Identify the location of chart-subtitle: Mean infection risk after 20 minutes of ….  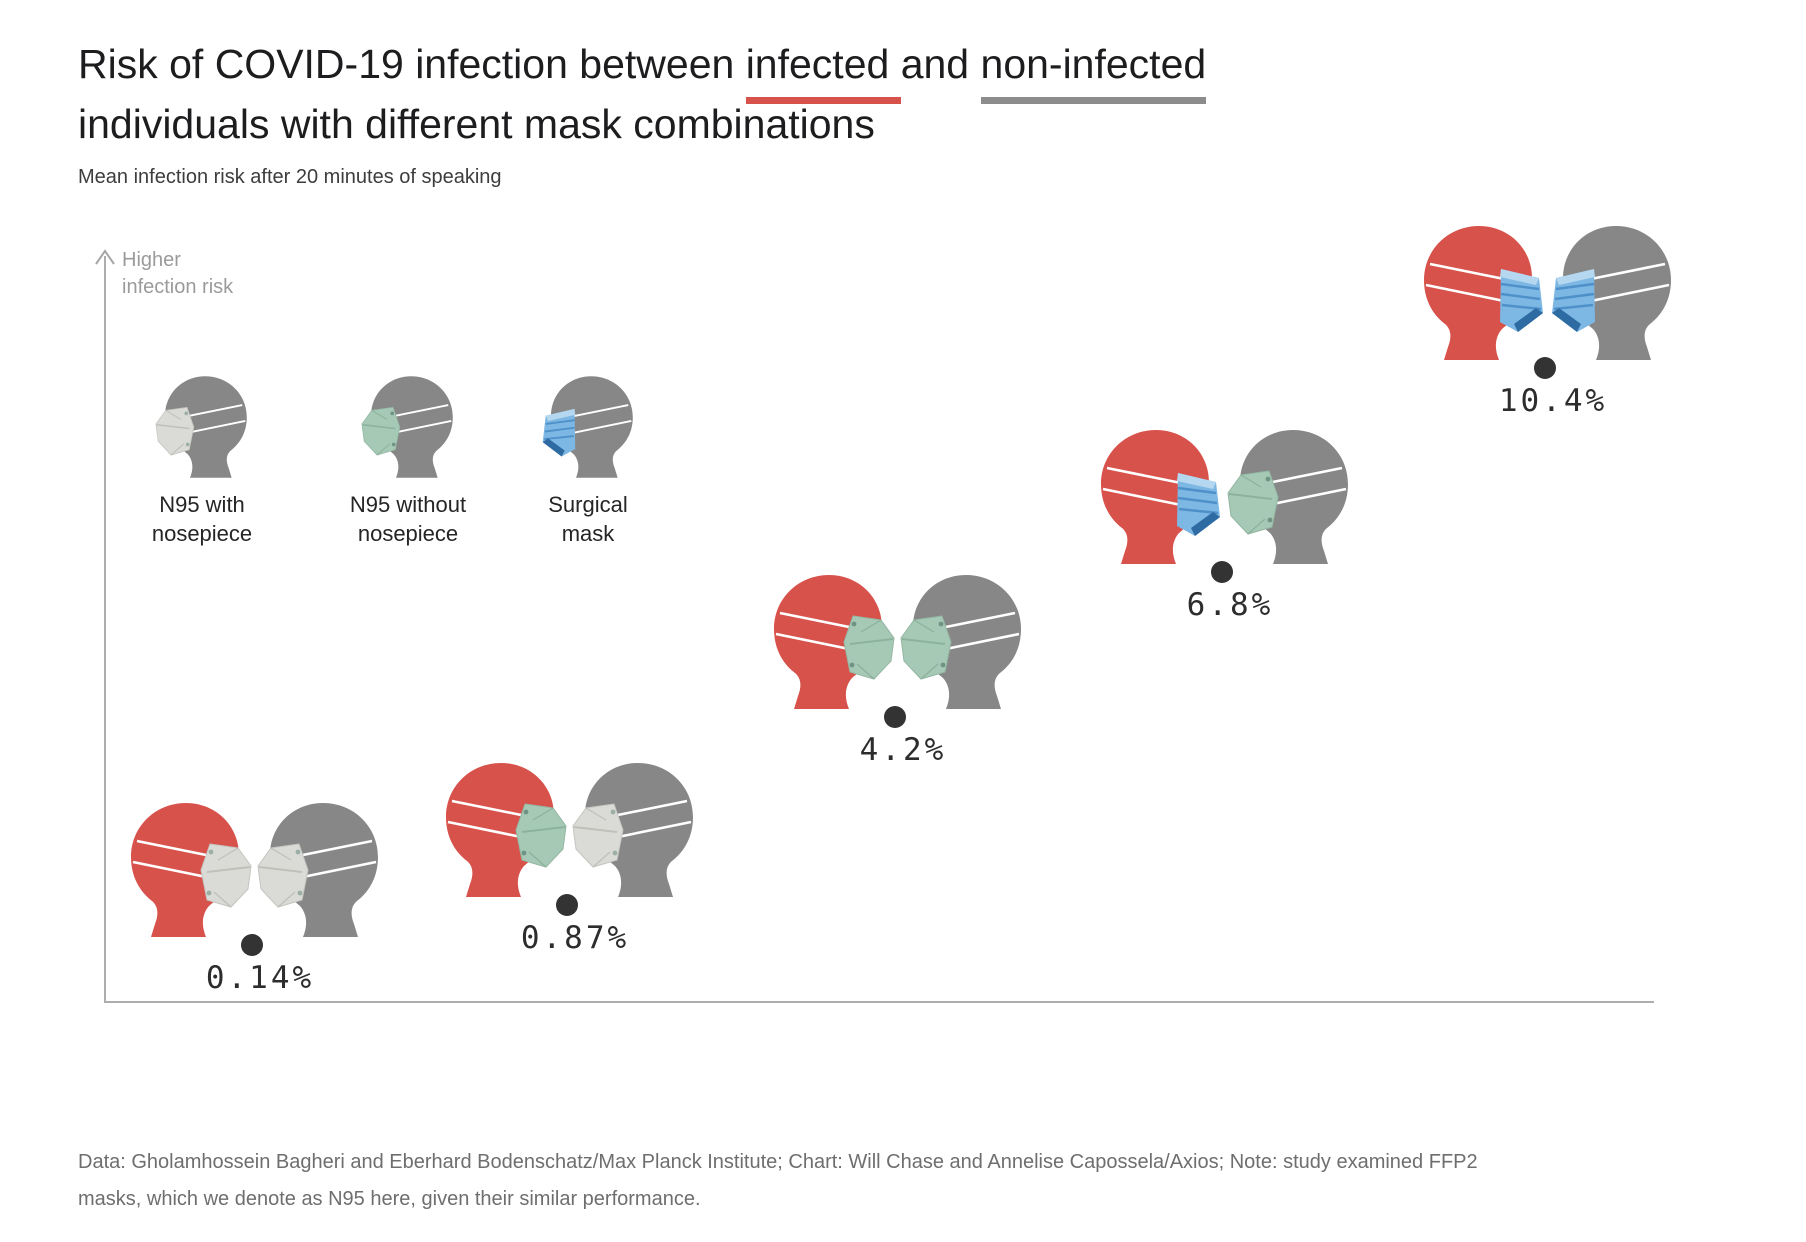
(290, 177).